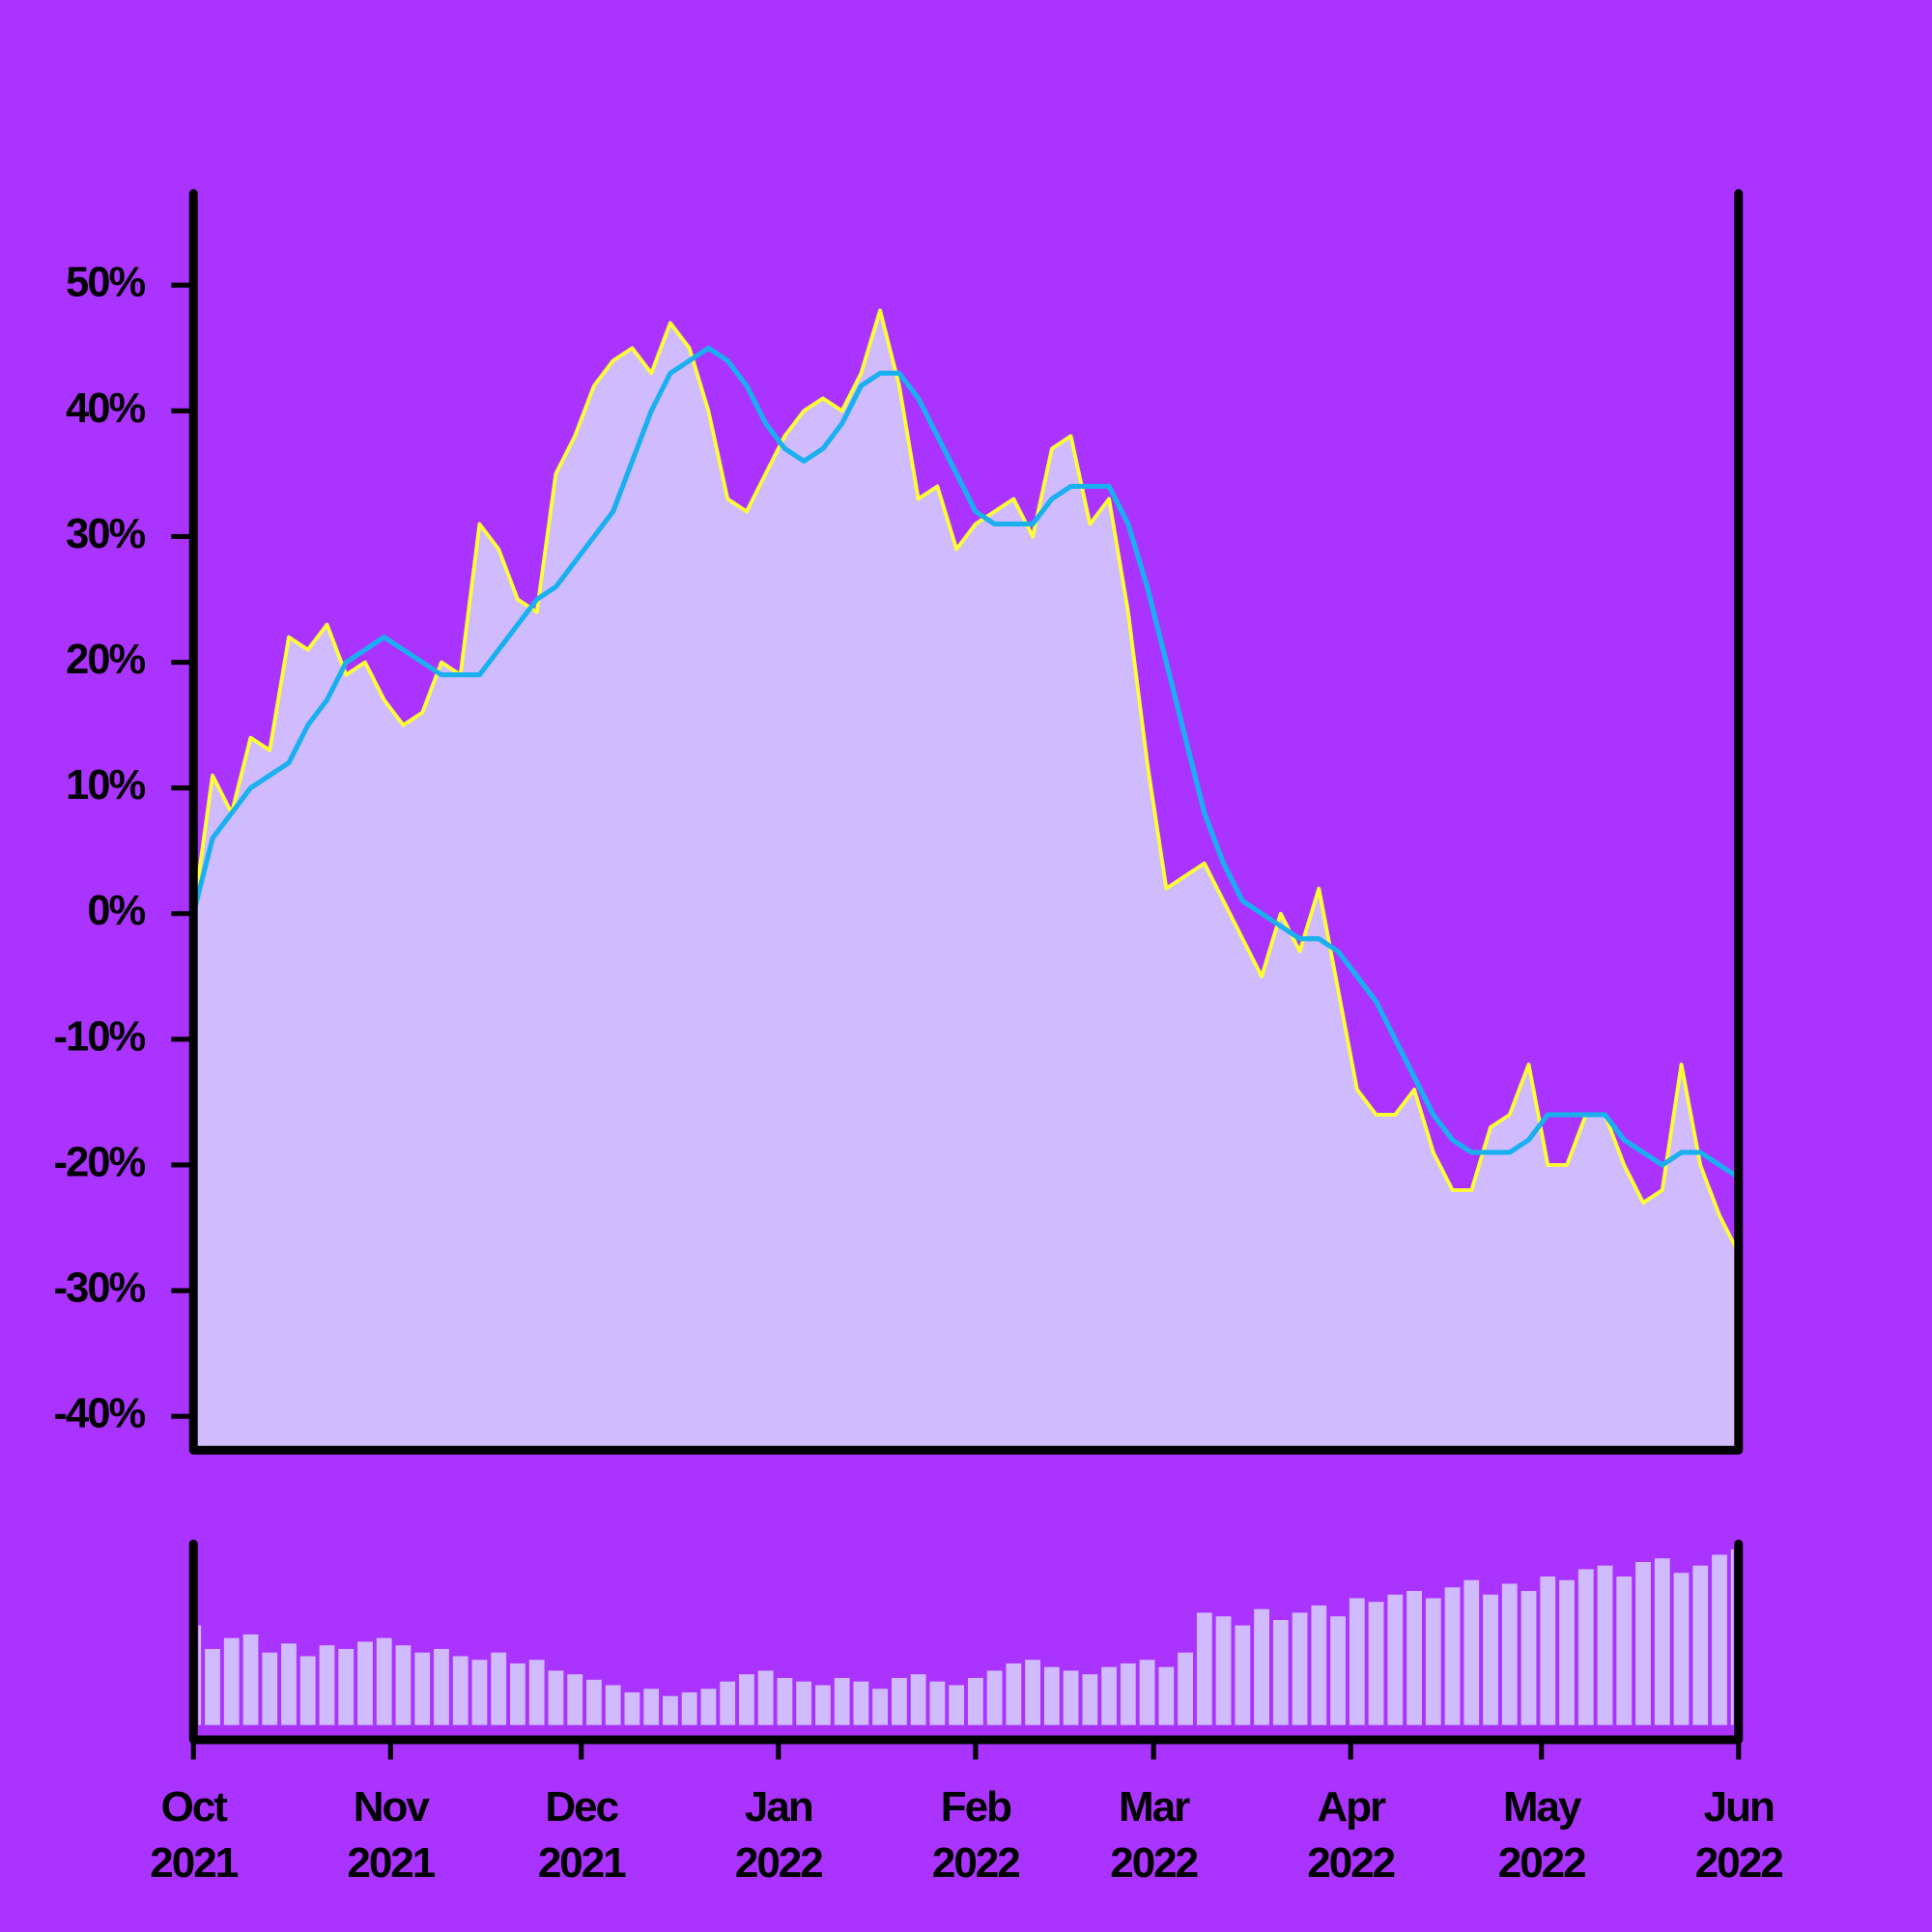 This screenshot has width=1932, height=1932. I want to click on y-tick-label: 20%, so click(105, 660).